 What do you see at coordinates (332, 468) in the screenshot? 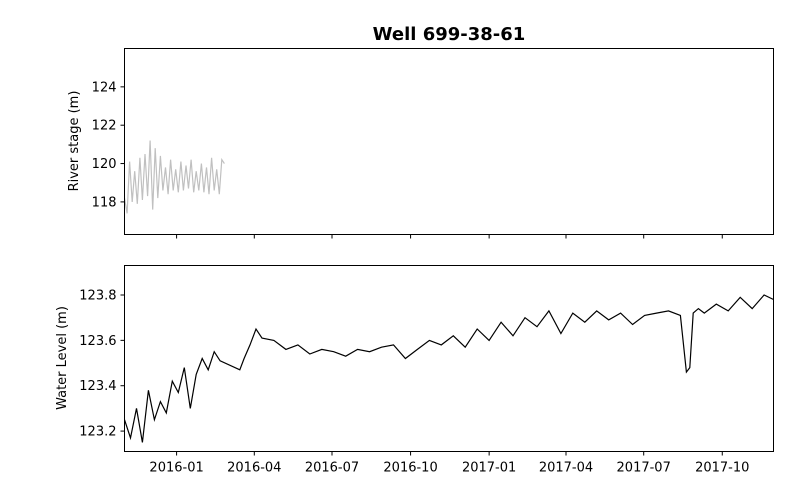
I see `x-tick-label: 2016-07` at bounding box center [332, 468].